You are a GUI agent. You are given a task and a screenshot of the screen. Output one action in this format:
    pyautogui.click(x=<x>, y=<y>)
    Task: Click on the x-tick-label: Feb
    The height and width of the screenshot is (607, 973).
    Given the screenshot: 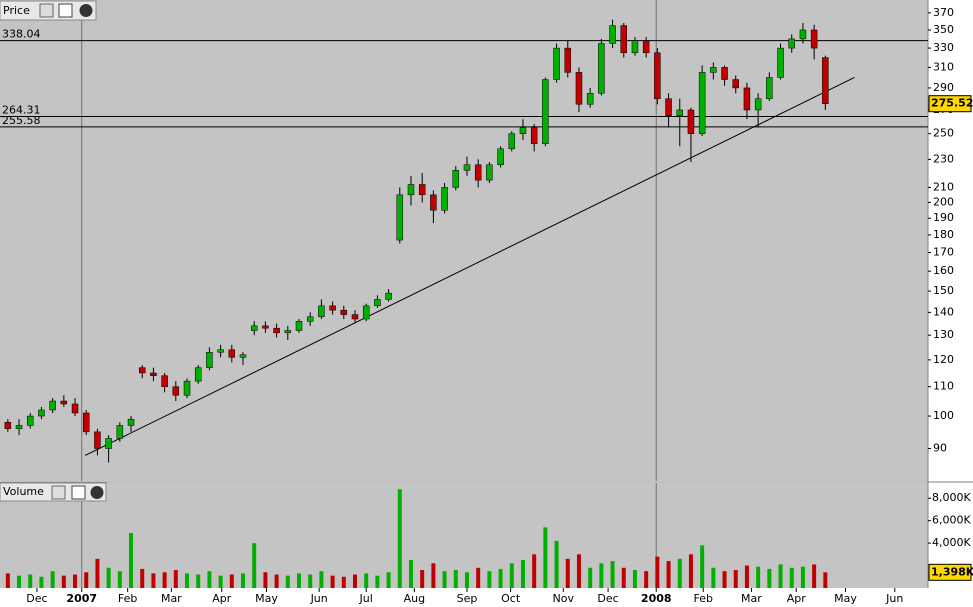 What is the action you would take?
    pyautogui.click(x=127, y=598)
    